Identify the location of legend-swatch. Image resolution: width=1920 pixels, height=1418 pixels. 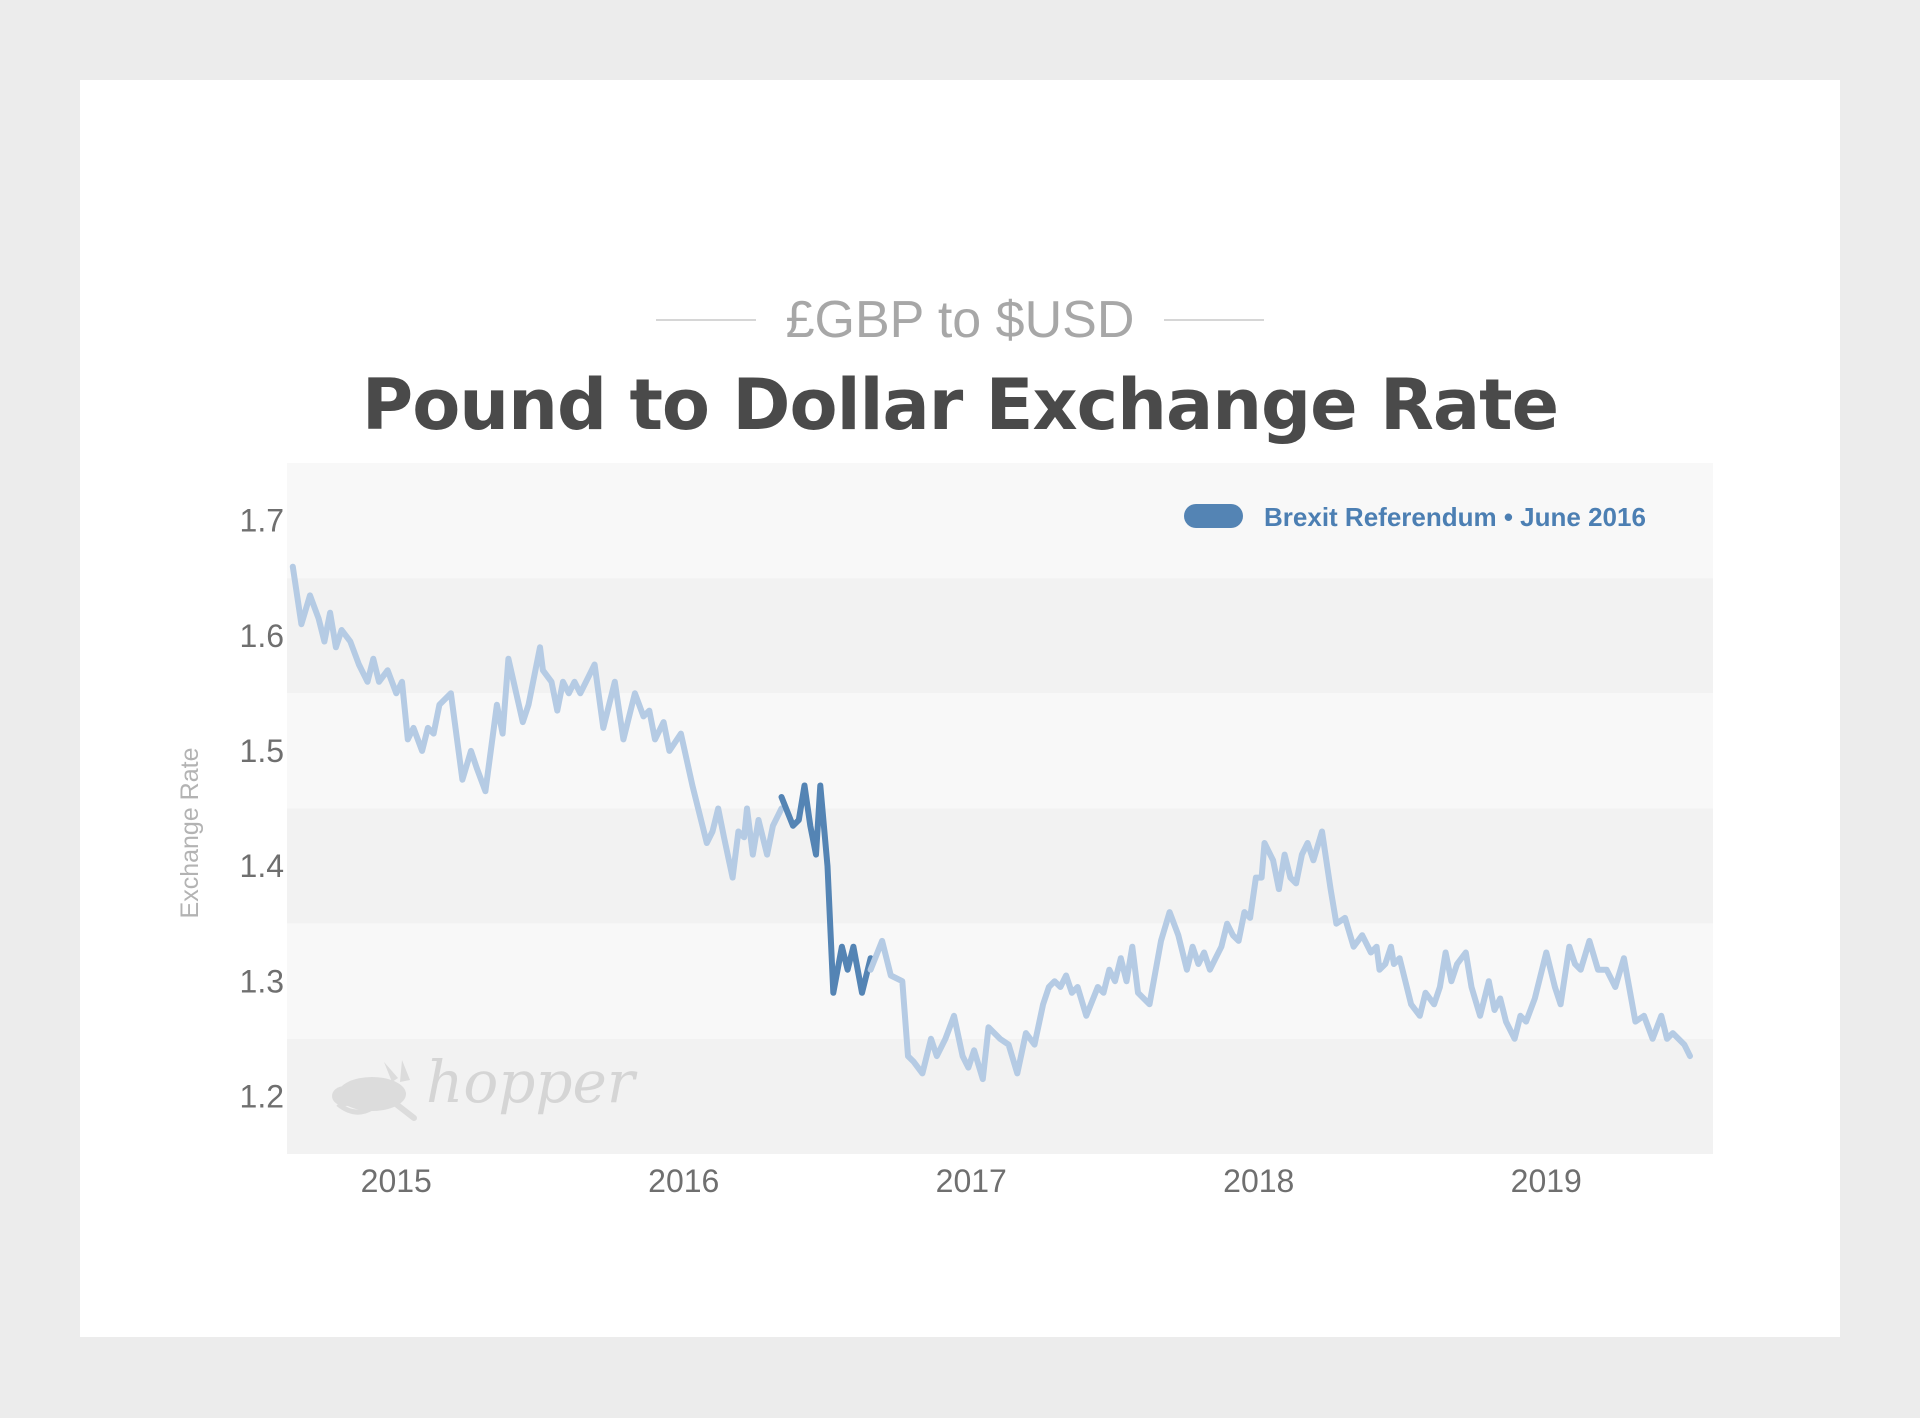
(1213, 516).